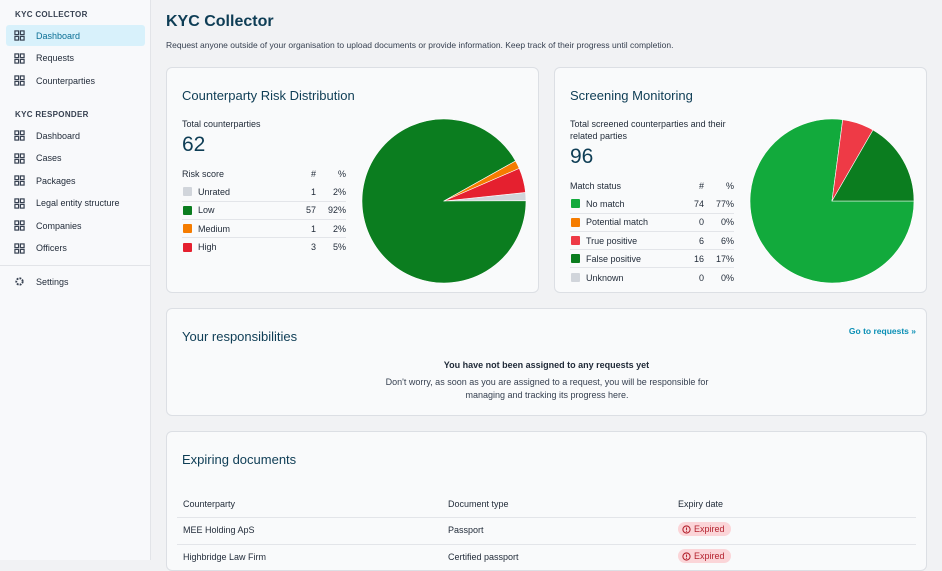 This screenshot has height=571, width=942. Describe the element at coordinates (55, 58) in the screenshot. I see `nav-label: Requests` at that location.